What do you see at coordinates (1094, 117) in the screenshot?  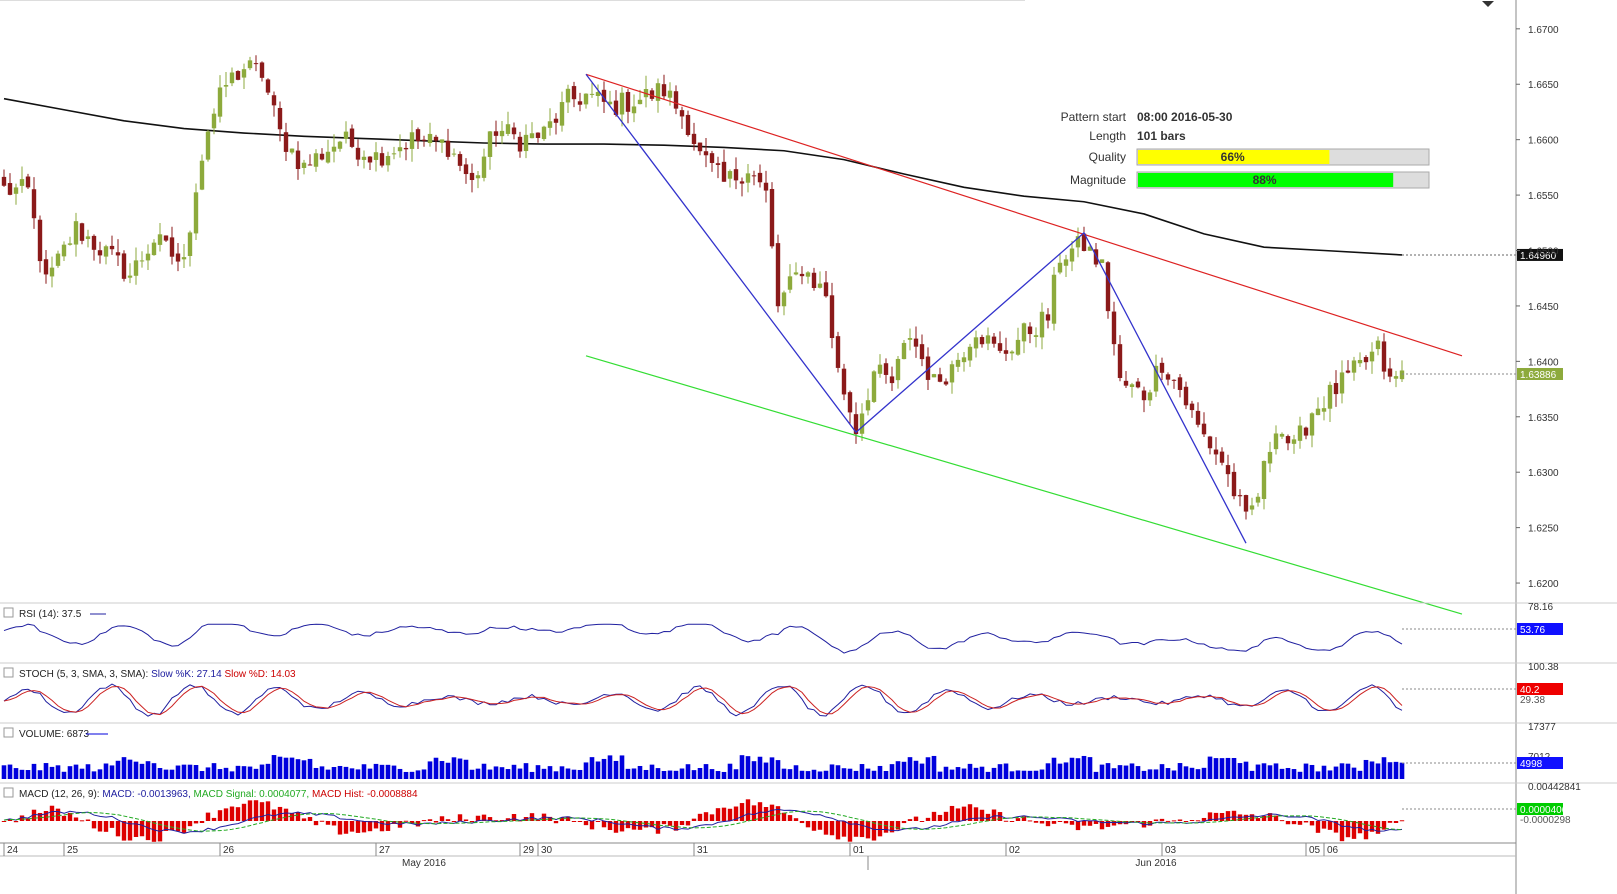 I see `pattern-row-label: Pattern start` at bounding box center [1094, 117].